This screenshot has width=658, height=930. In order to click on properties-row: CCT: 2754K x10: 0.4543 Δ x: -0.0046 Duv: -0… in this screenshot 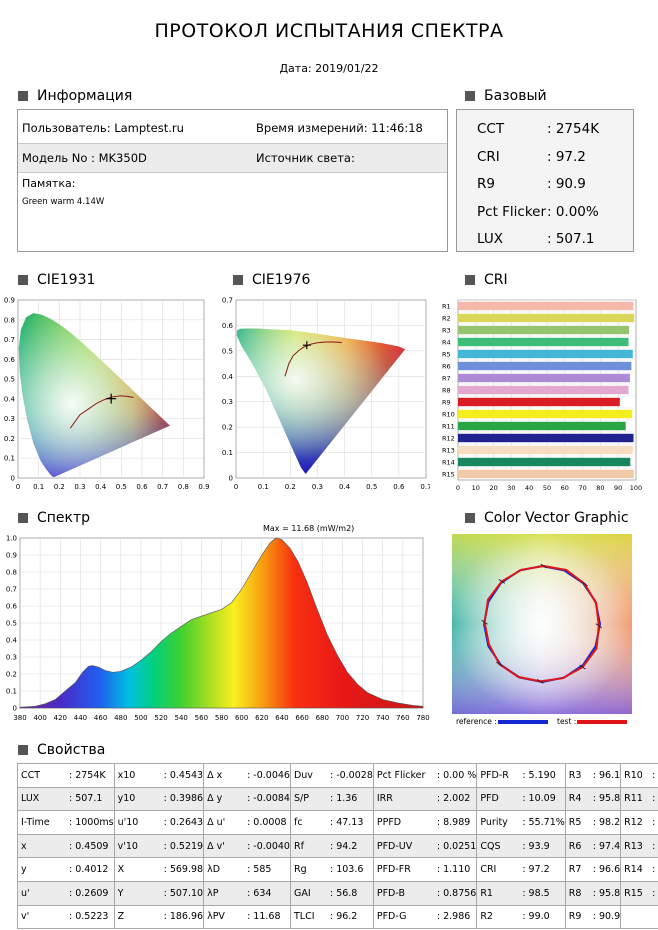, I will do `click(337, 775)`.